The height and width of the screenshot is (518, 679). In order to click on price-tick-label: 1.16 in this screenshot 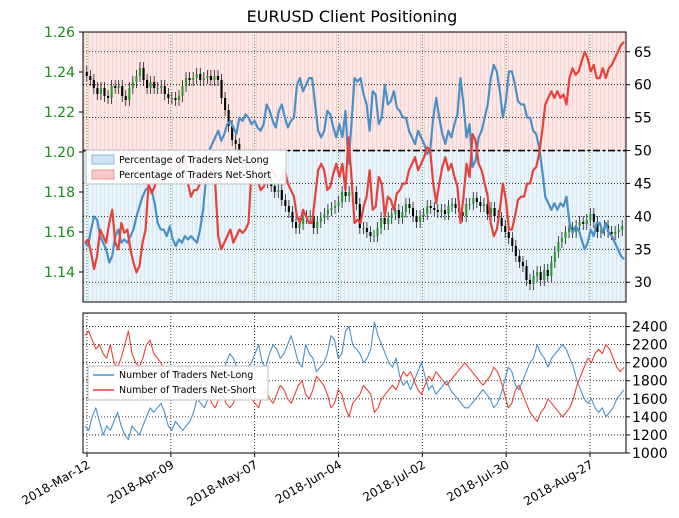, I will do `click(59, 233)`.